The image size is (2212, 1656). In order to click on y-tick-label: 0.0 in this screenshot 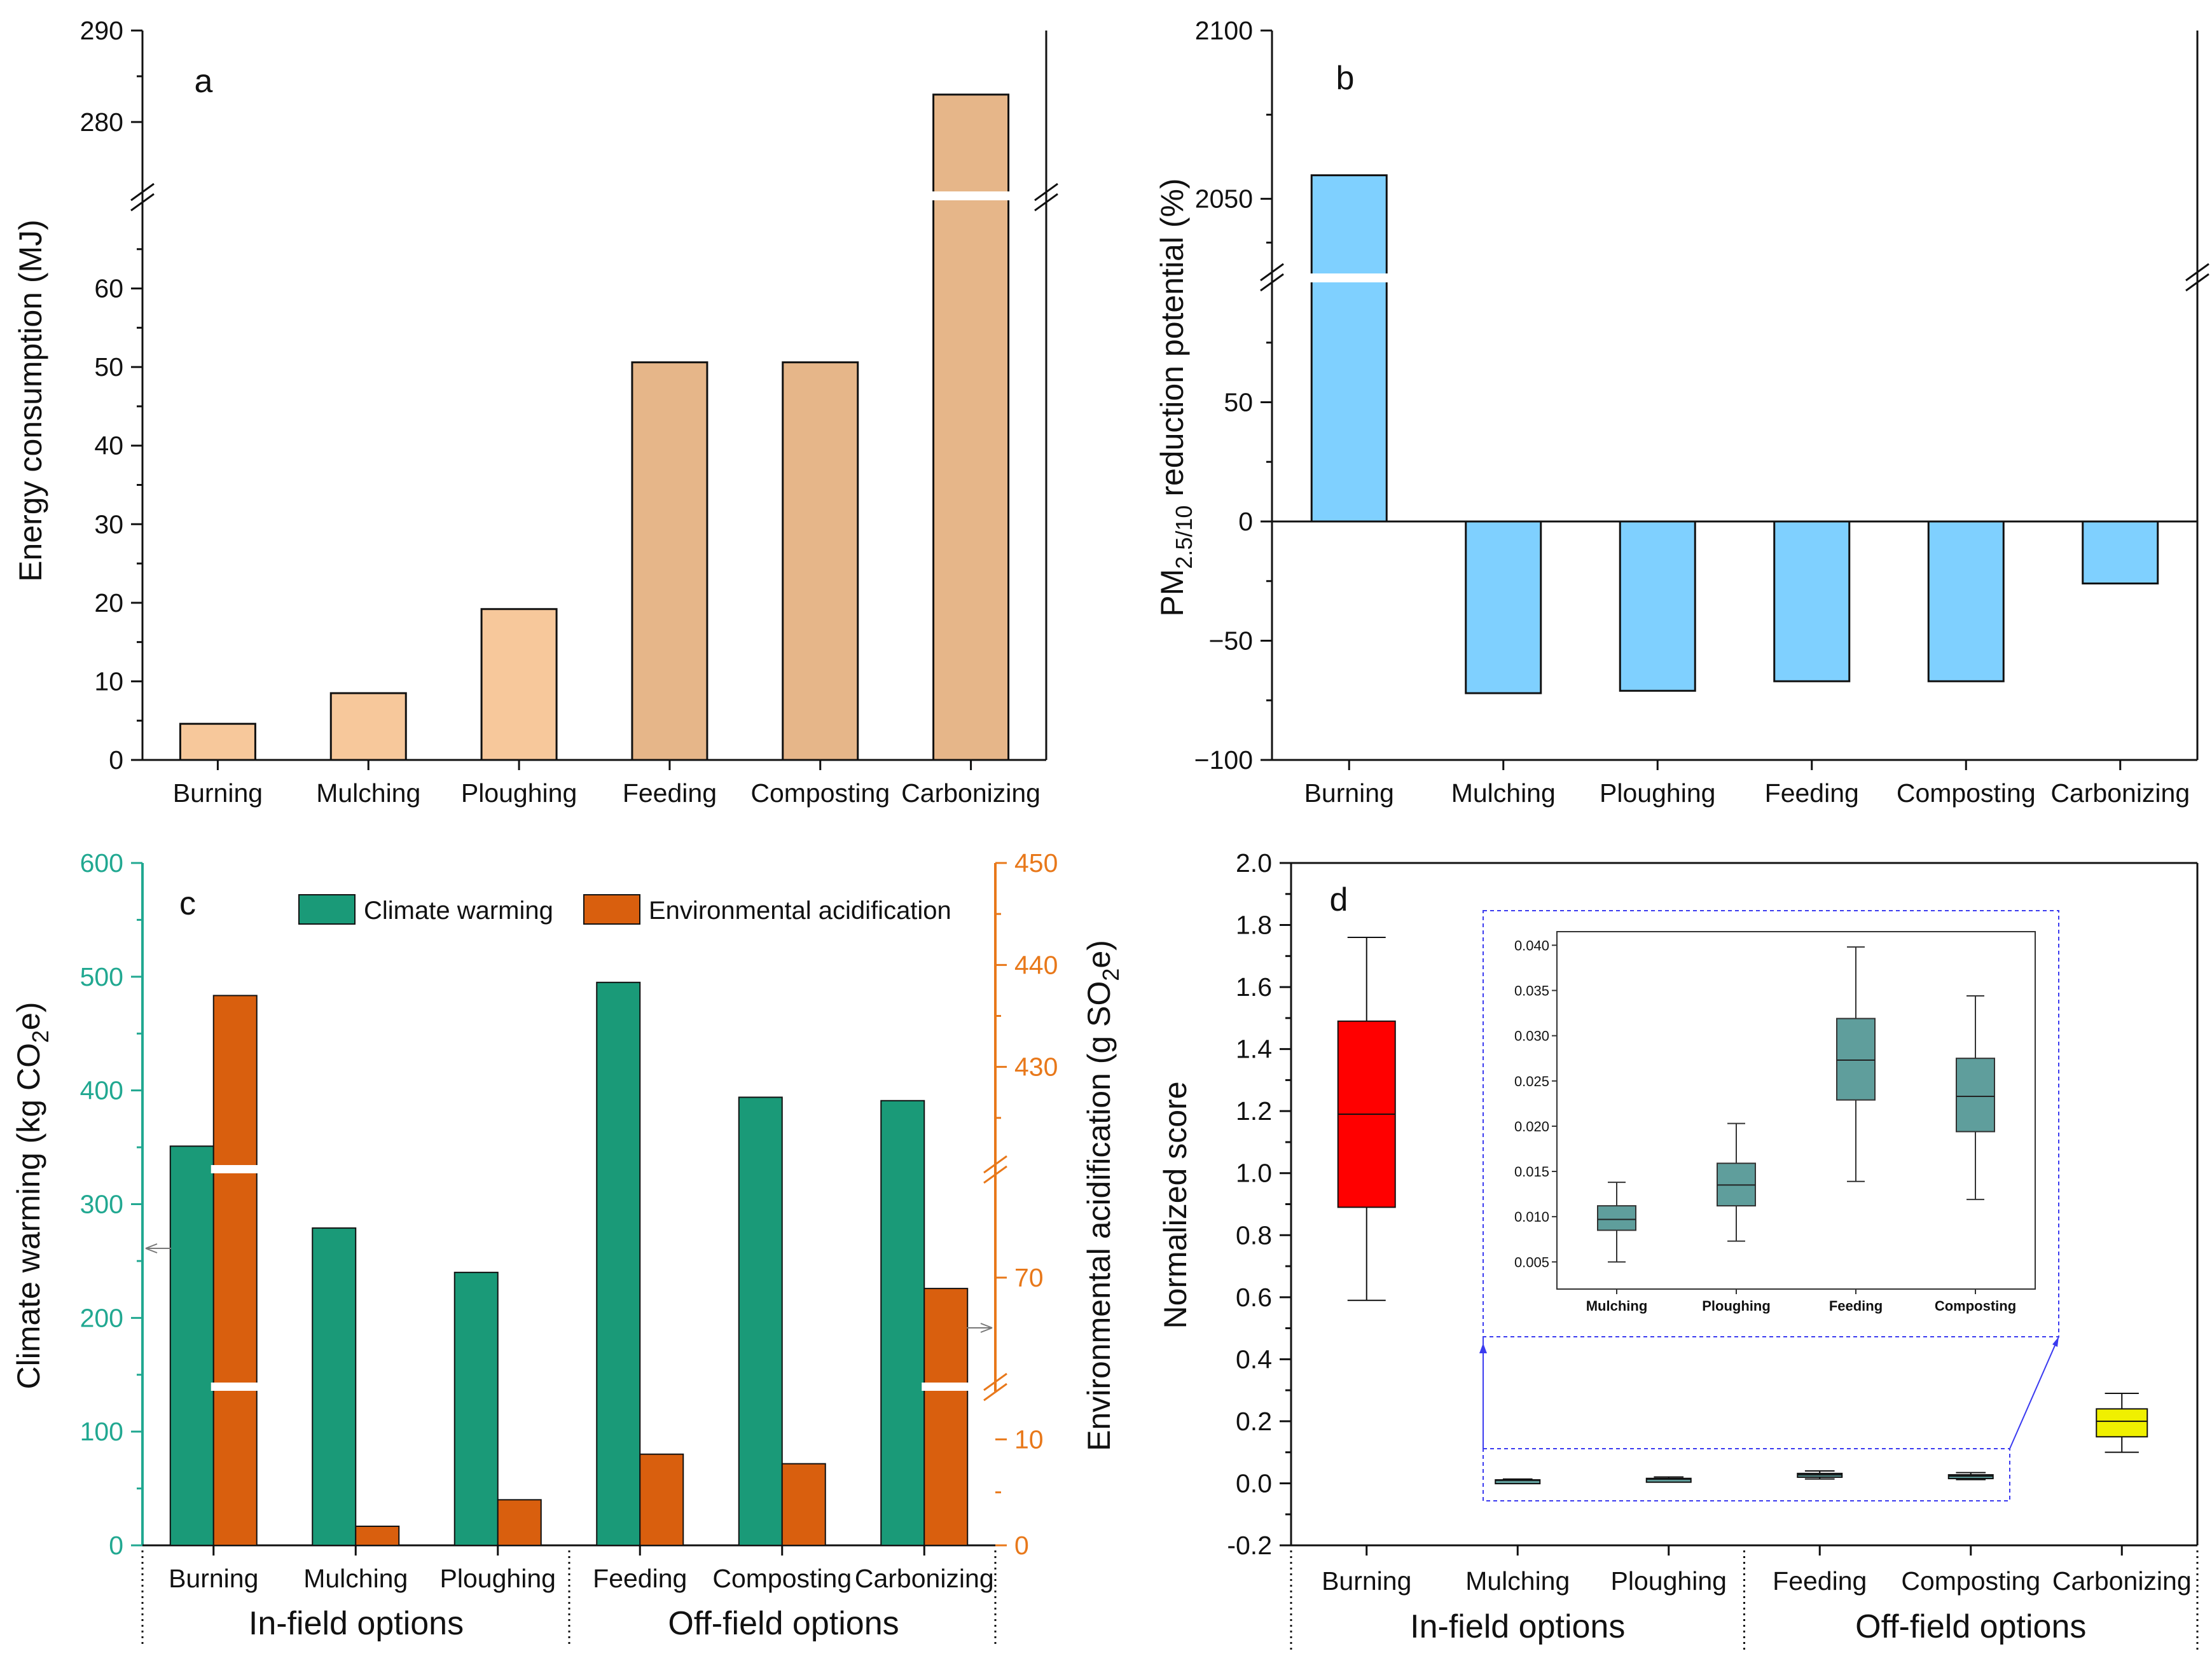, I will do `click(1254, 1483)`.